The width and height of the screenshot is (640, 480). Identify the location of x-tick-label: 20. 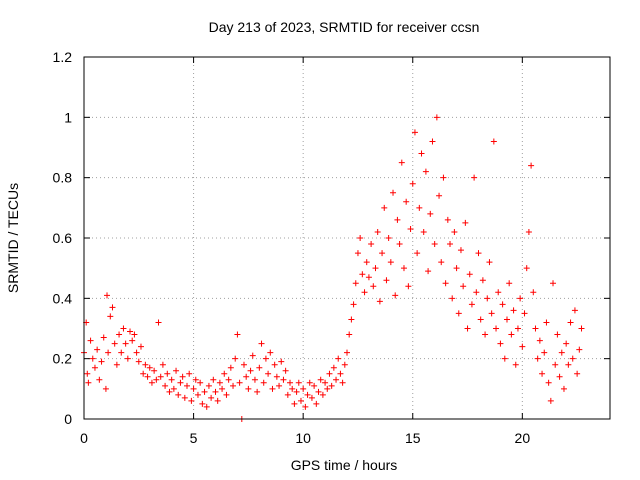
(523, 438).